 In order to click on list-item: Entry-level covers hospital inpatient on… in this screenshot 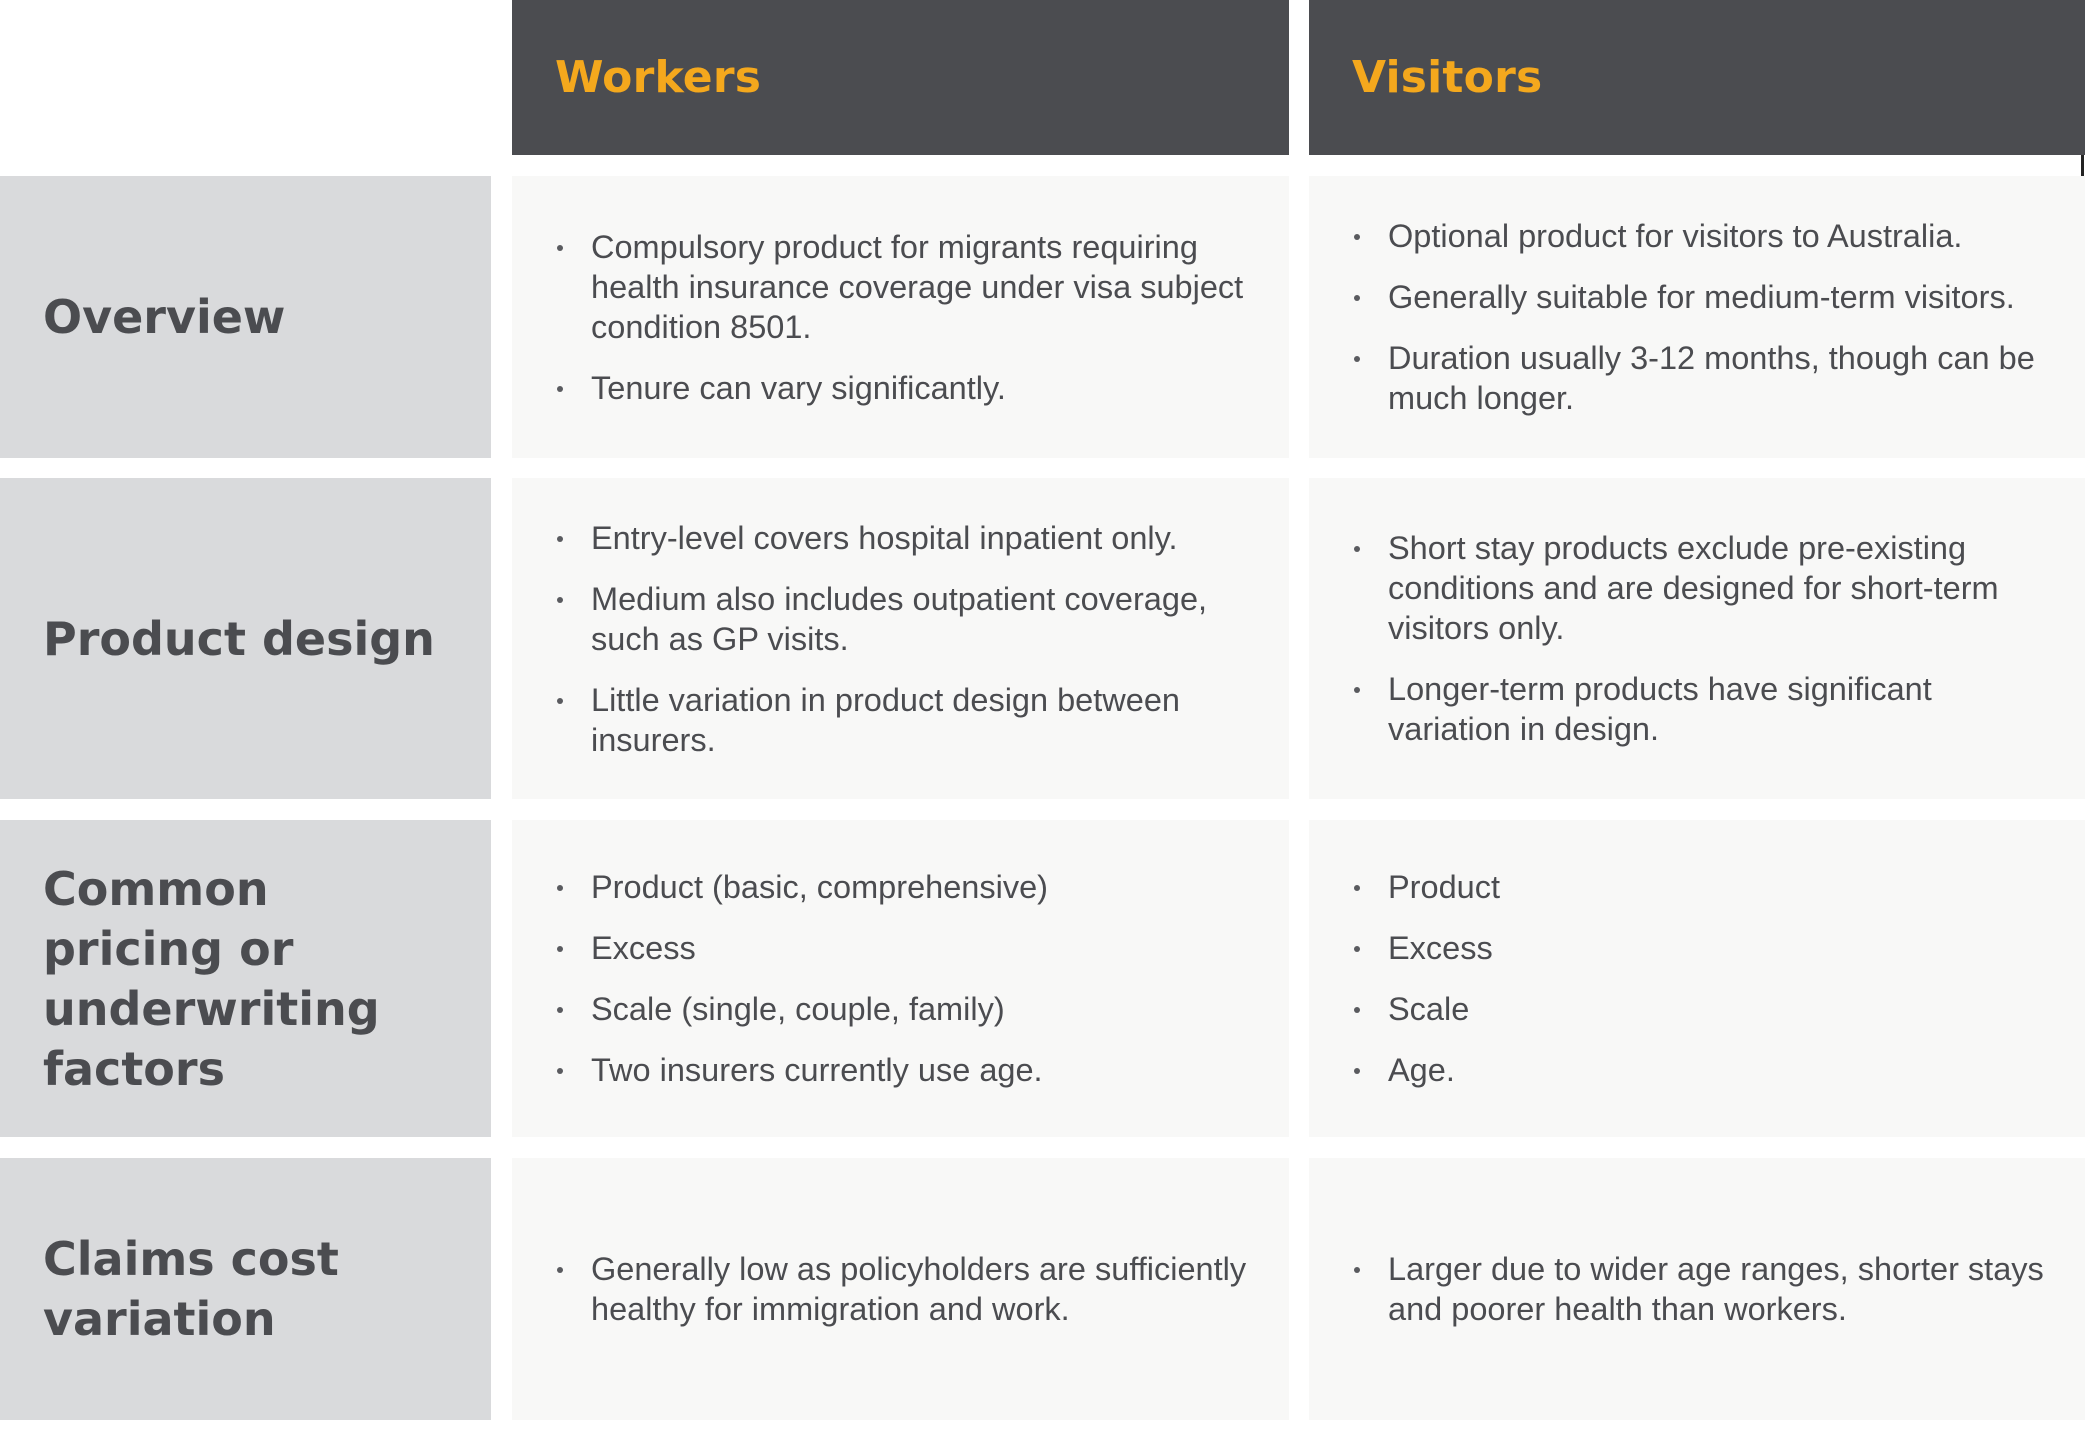, I will do `click(902, 538)`.